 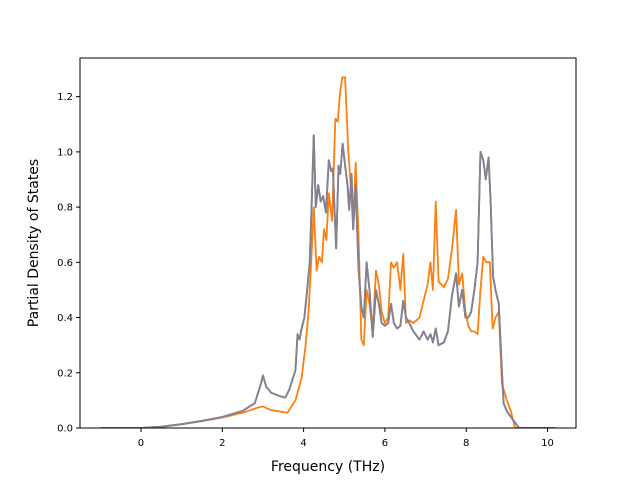 What do you see at coordinates (65, 373) in the screenshot?
I see `y-tick-label: 0.2` at bounding box center [65, 373].